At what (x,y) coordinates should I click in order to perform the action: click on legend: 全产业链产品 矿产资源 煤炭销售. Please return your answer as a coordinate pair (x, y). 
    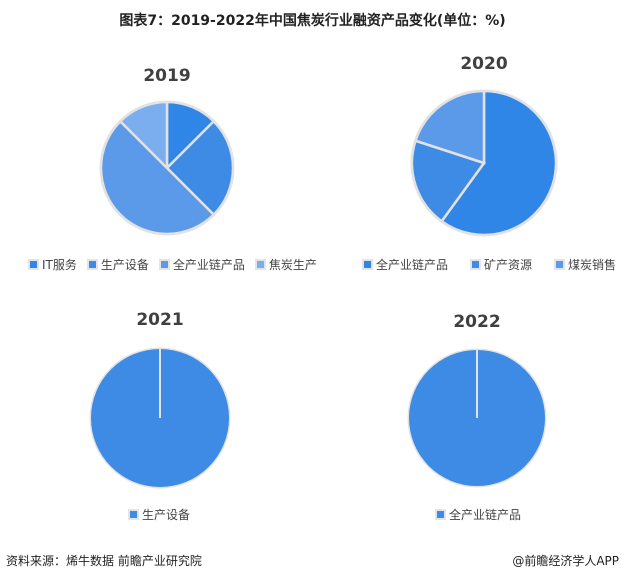
    Looking at the image, I should click on (489, 264).